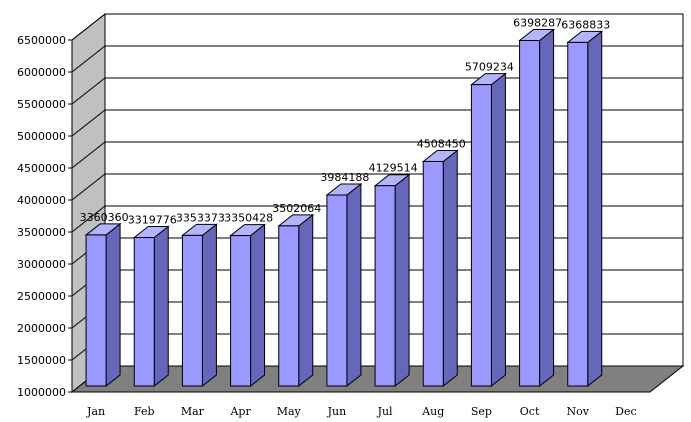  I want to click on data-label: 3502064, so click(296, 208).